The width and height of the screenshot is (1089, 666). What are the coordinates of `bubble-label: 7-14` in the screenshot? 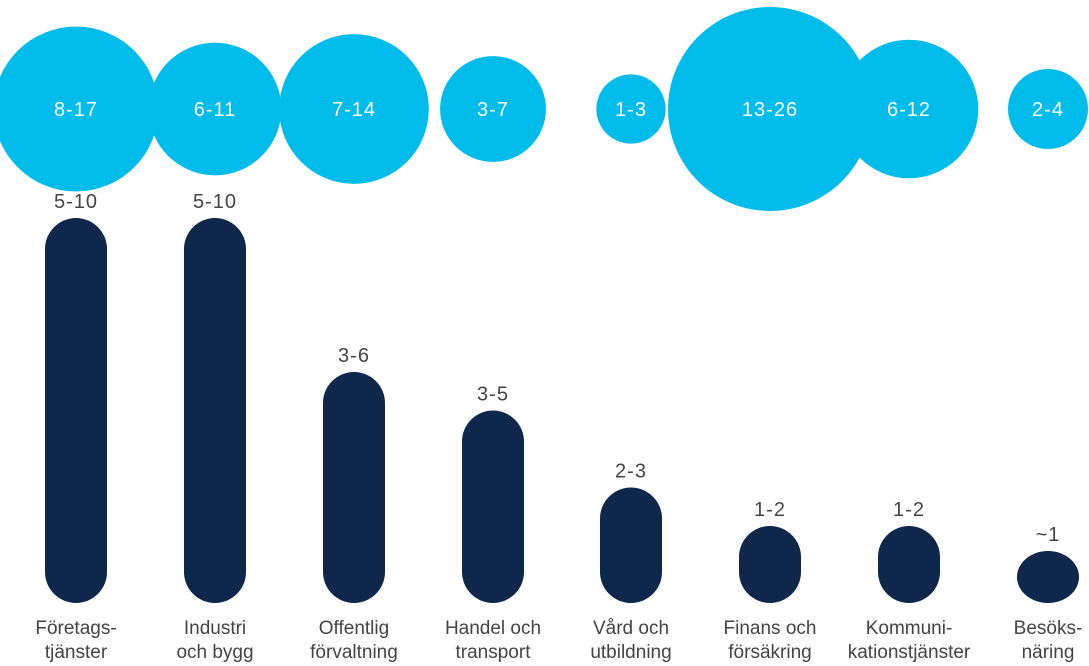 It's located at (354, 110).